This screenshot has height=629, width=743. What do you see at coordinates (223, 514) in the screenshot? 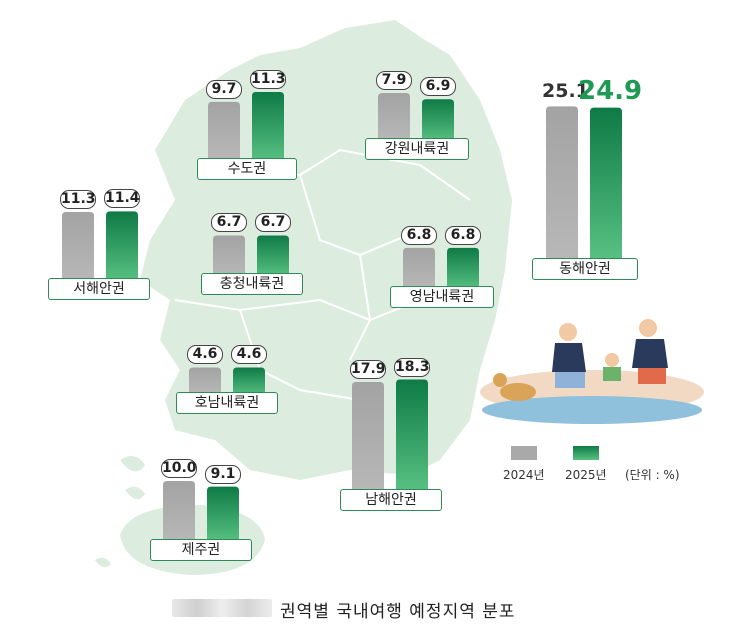
I see `bar-jeju-2025` at bounding box center [223, 514].